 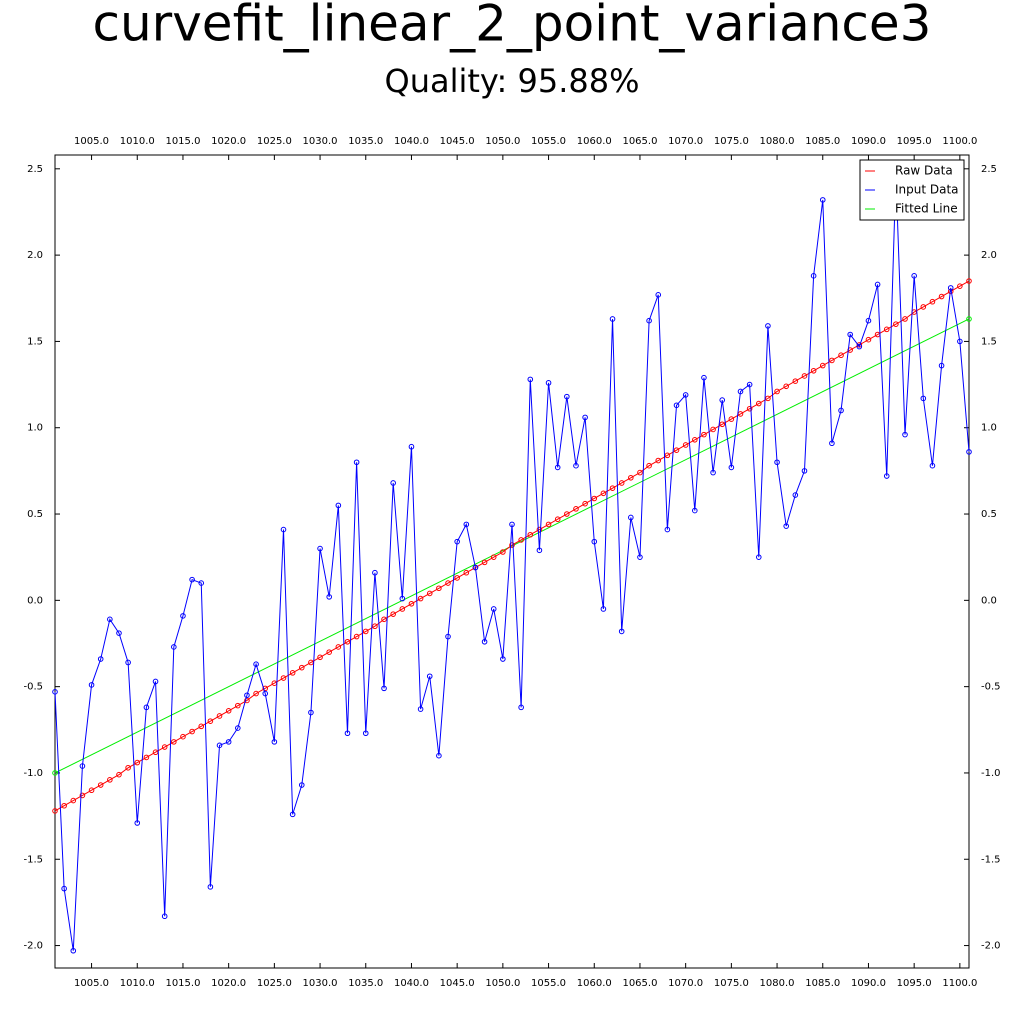 I want to click on chart-title: curvefit_linear_2_point_variance3, so click(x=511, y=26).